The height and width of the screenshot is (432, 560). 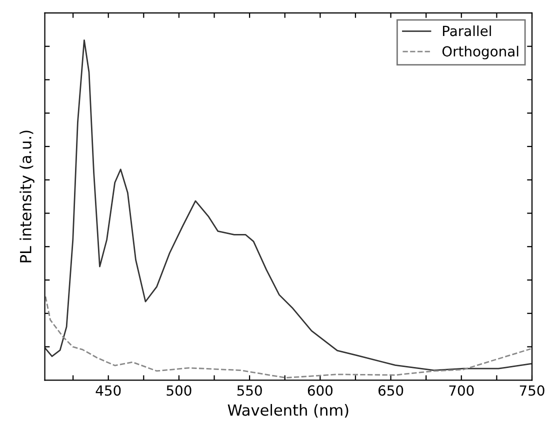 What do you see at coordinates (461, 390) in the screenshot?
I see `x-tick-label: 700` at bounding box center [461, 390].